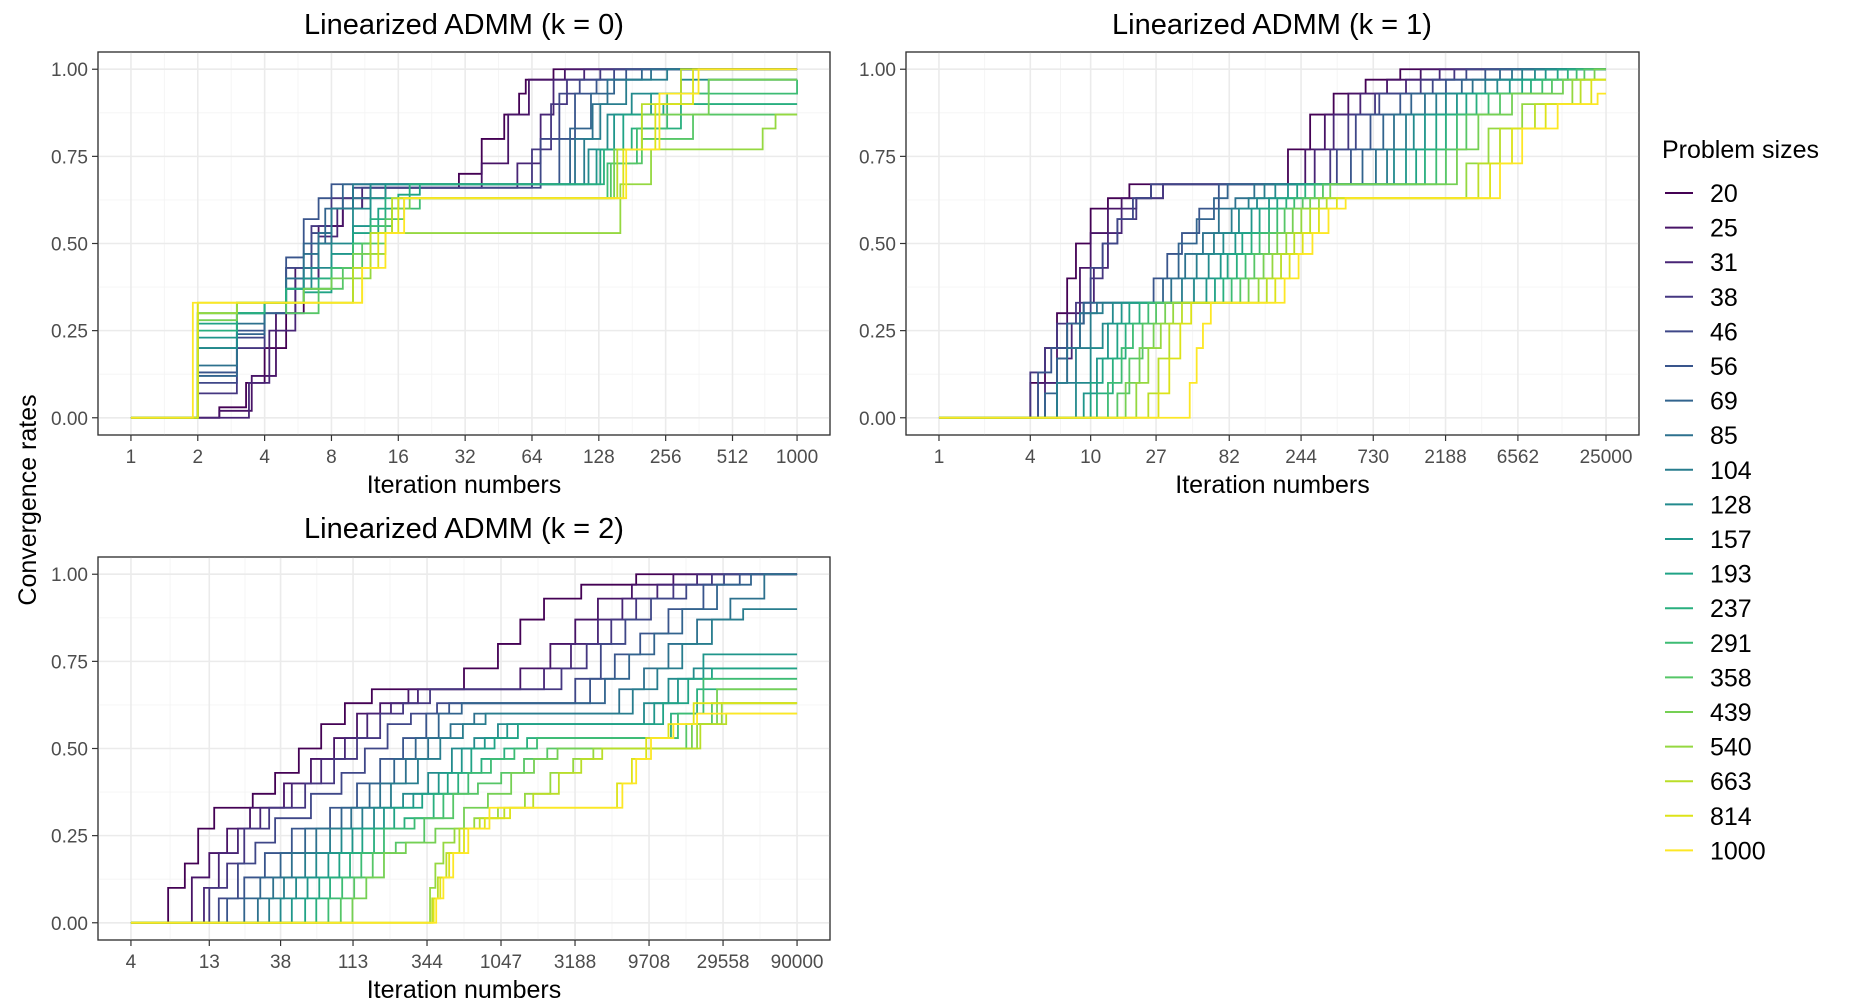 The image size is (1866, 1004). Describe the element at coordinates (1724, 402) in the screenshot. I see `legend-label: 69` at that location.